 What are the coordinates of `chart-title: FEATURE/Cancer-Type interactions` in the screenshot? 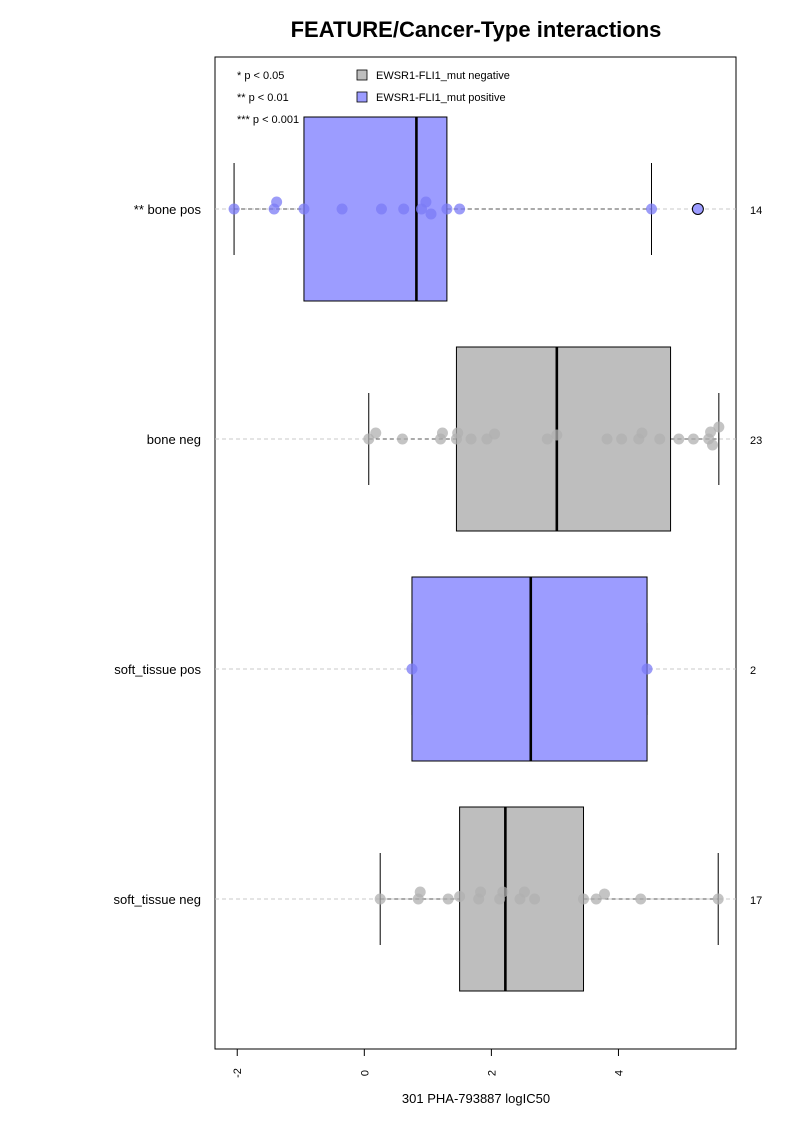 It's located at (476, 29).